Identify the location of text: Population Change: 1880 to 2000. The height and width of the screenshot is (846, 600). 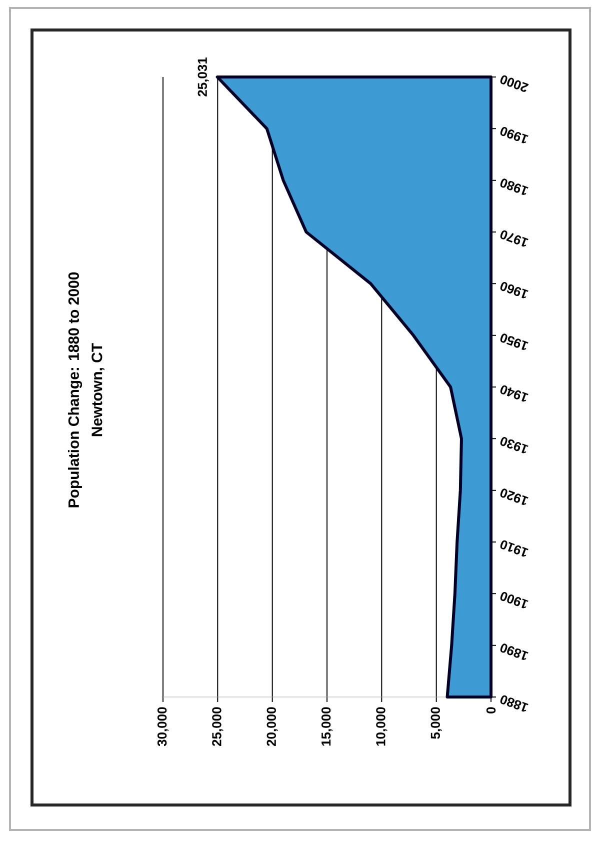
(75, 390).